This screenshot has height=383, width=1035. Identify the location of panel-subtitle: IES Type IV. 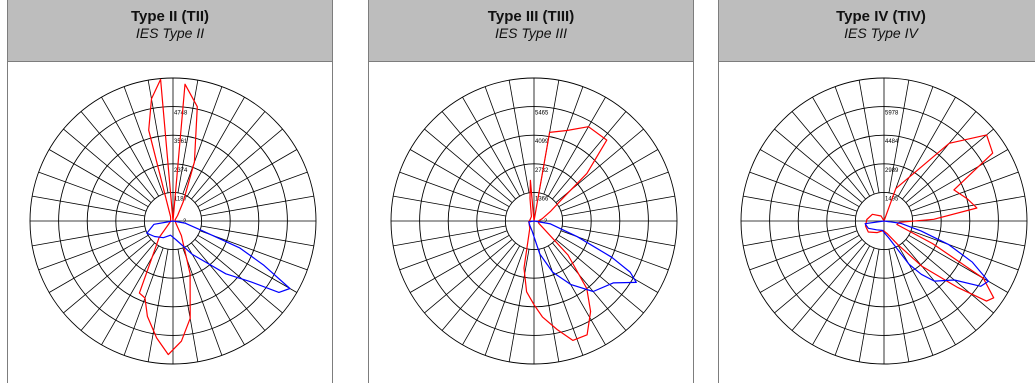
(881, 33).